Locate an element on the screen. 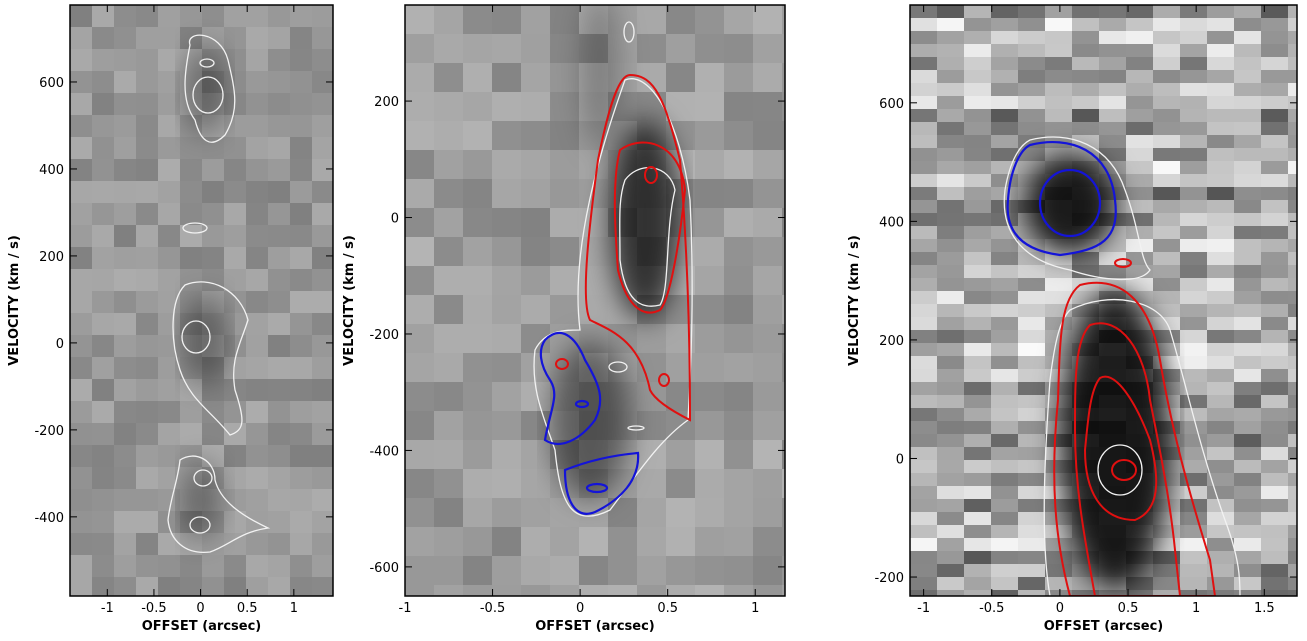 The height and width of the screenshot is (641, 1307). y-tick-label: 200 is located at coordinates (51, 257).